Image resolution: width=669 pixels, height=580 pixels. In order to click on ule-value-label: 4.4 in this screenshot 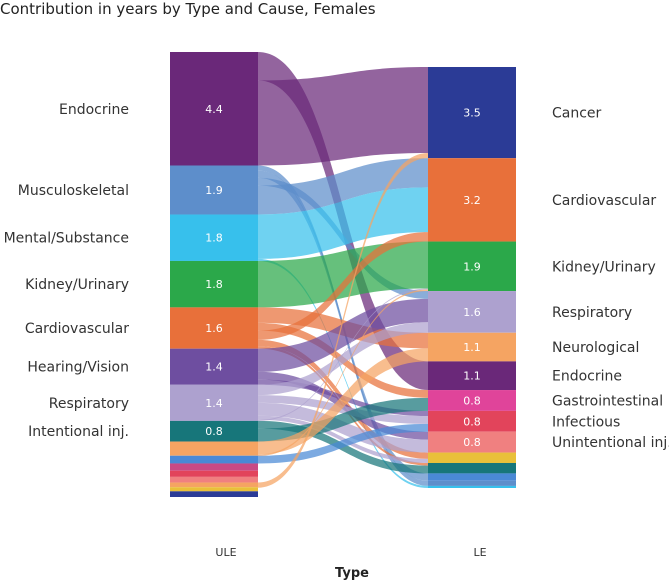, I will do `click(214, 109)`.